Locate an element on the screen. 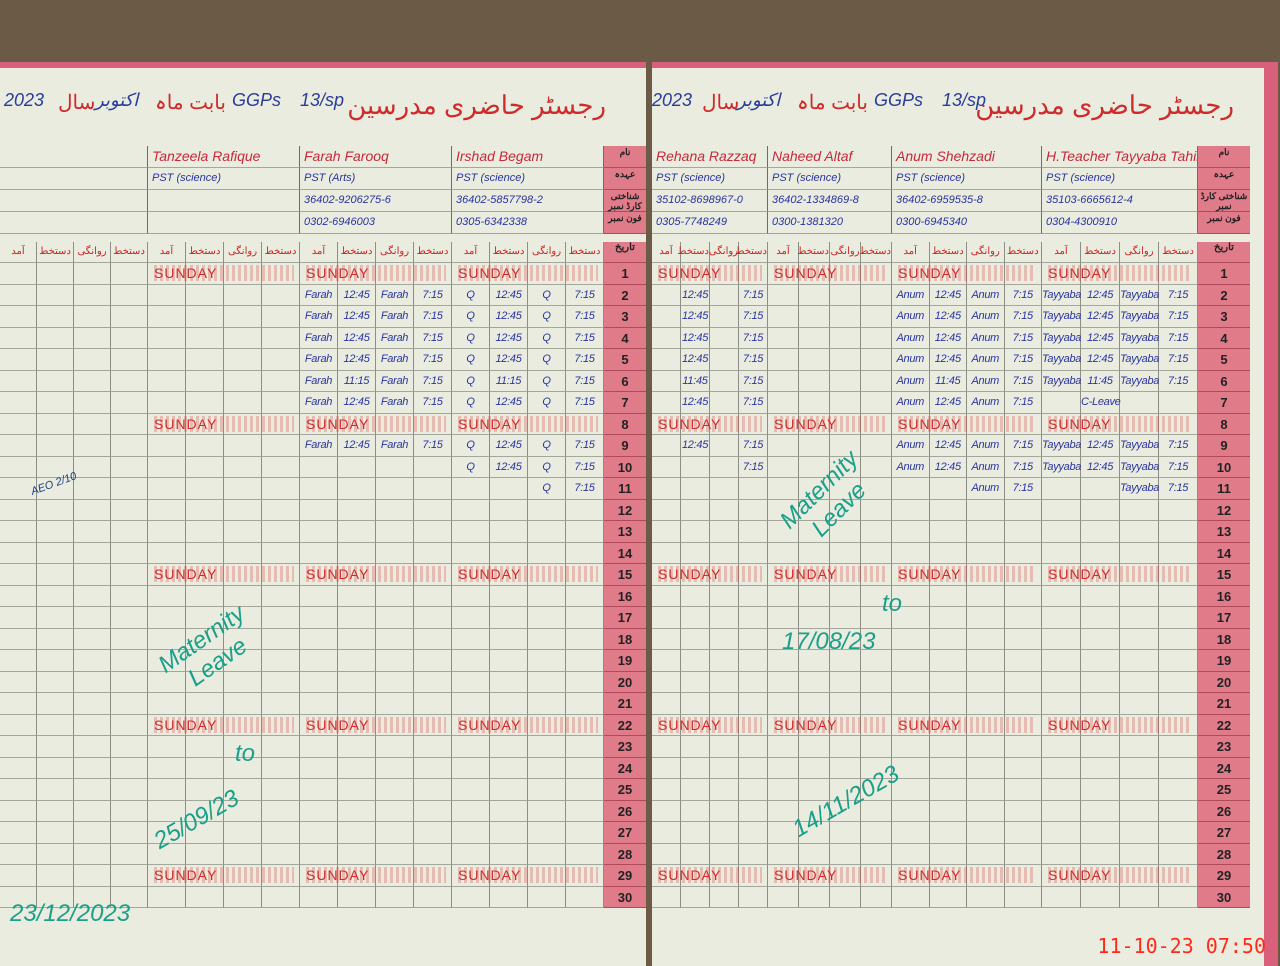 The image size is (1280, 966). teacher-phone: 0300-1381320 is located at coordinates (830, 223).